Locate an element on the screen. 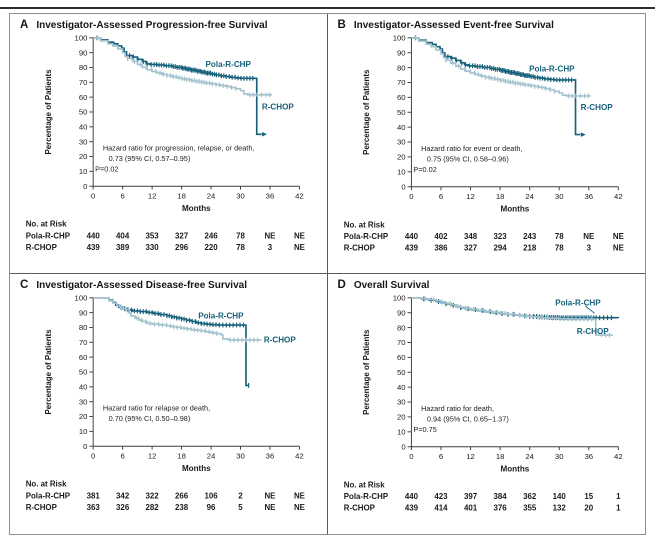  risk-value: 1 is located at coordinates (618, 496).